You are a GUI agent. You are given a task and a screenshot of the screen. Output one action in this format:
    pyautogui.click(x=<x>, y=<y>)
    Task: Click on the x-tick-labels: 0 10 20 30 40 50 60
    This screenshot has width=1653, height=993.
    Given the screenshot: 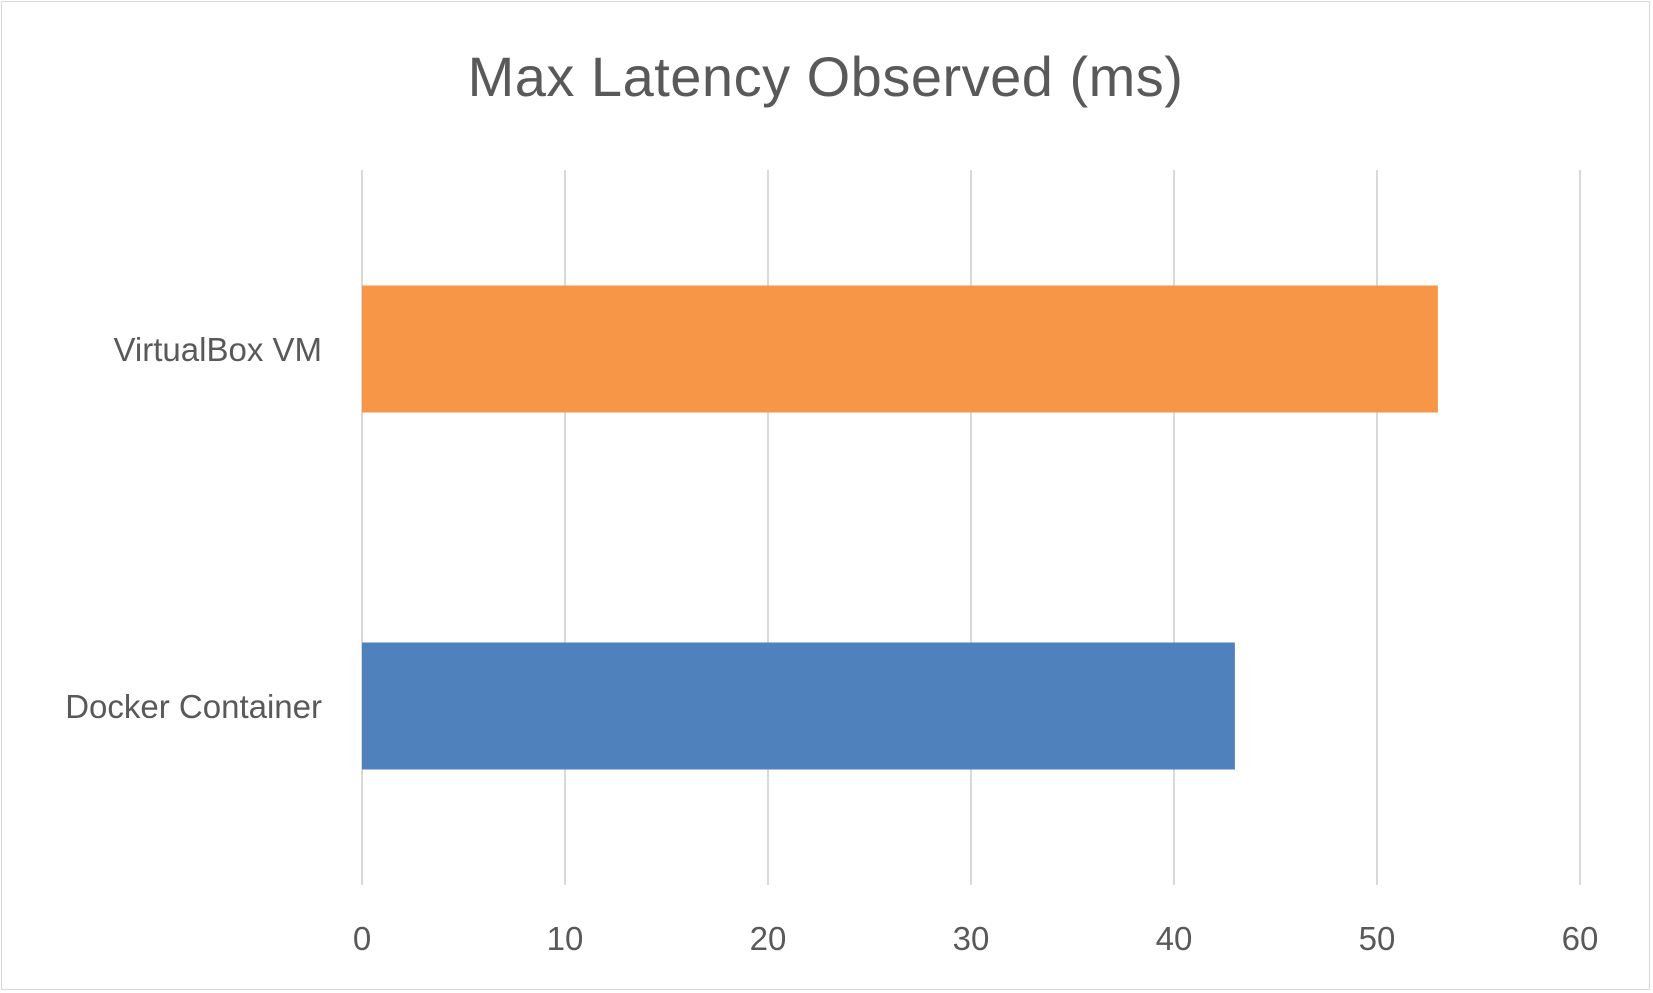 What is the action you would take?
    pyautogui.click(x=976, y=938)
    